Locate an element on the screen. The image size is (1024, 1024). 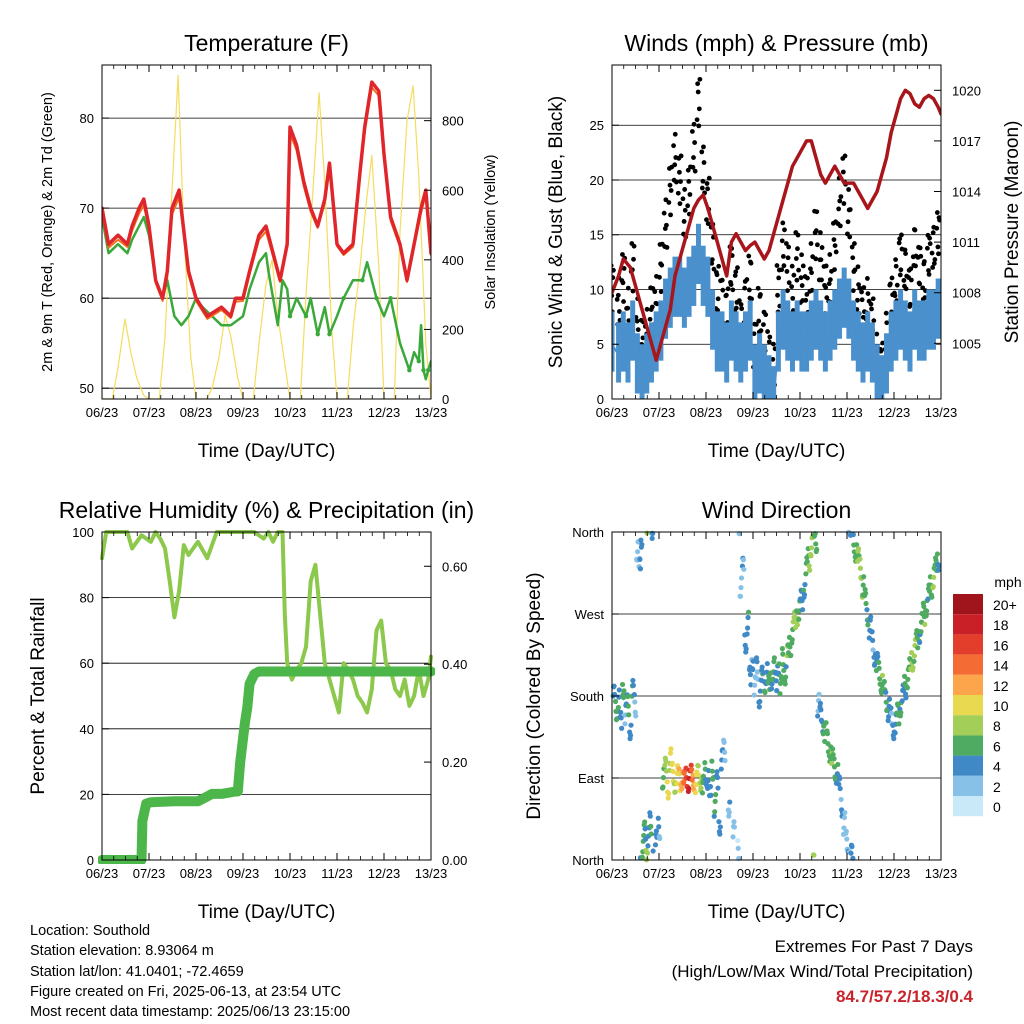
x-tick-label: 07/23 is located at coordinates (659, 873).